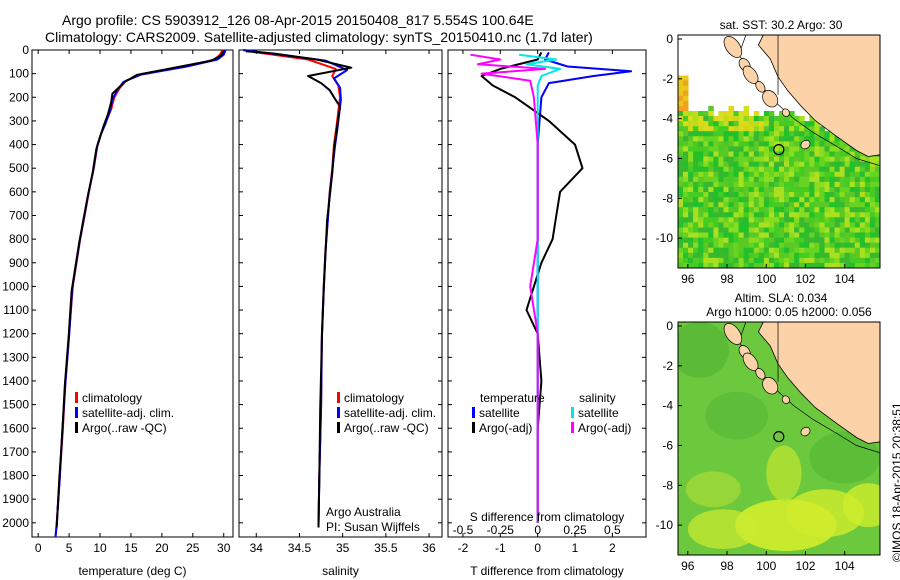 The width and height of the screenshot is (900, 580). Describe the element at coordinates (575, 530) in the screenshot. I see `x-tick-label-top: 0.25` at that location.